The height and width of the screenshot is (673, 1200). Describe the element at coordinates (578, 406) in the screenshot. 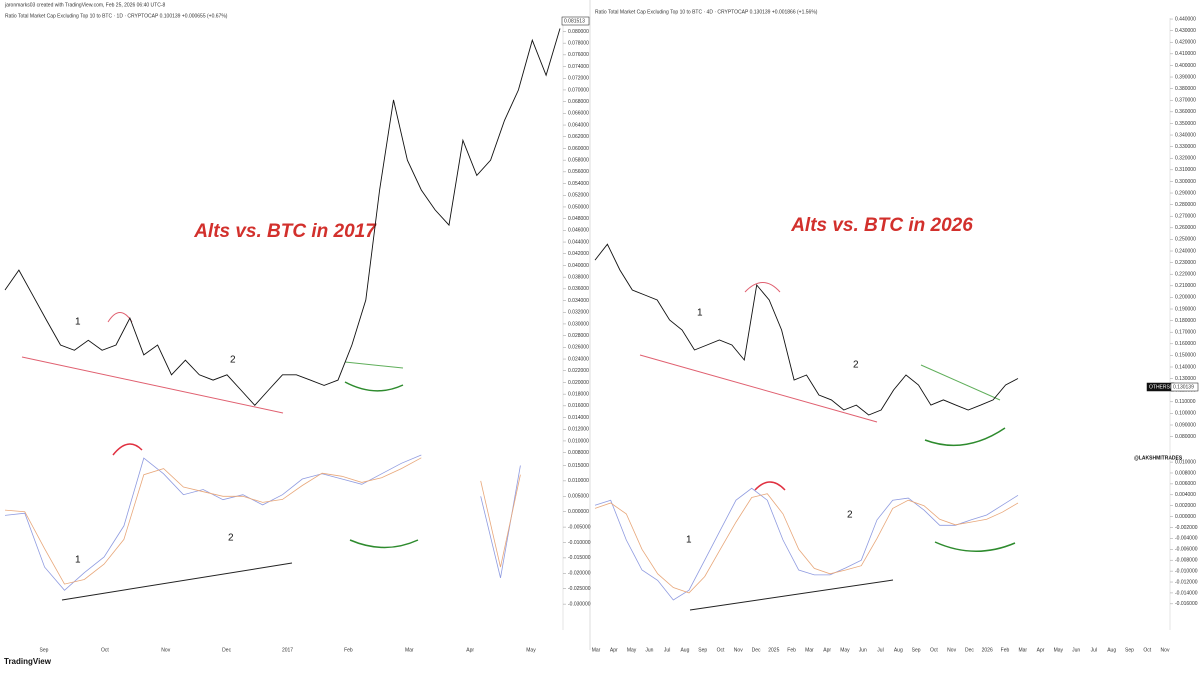

I see `y-tick-label: 0.016000` at that location.